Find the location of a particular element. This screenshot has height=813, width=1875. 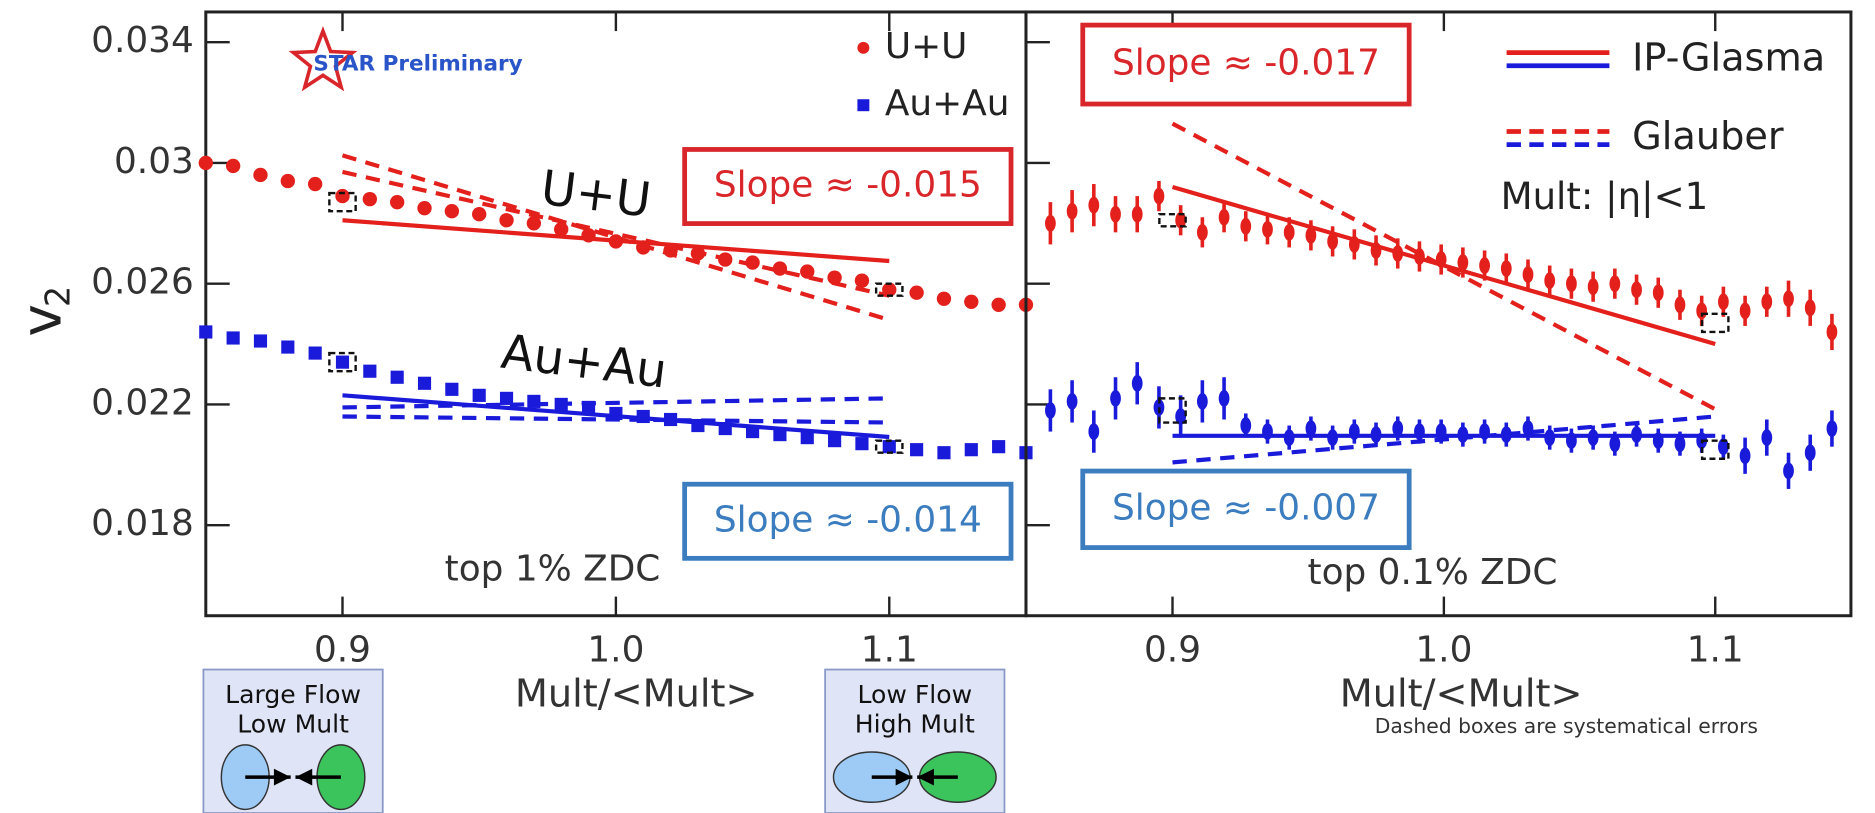

legend-label: U+U is located at coordinates (926, 46).